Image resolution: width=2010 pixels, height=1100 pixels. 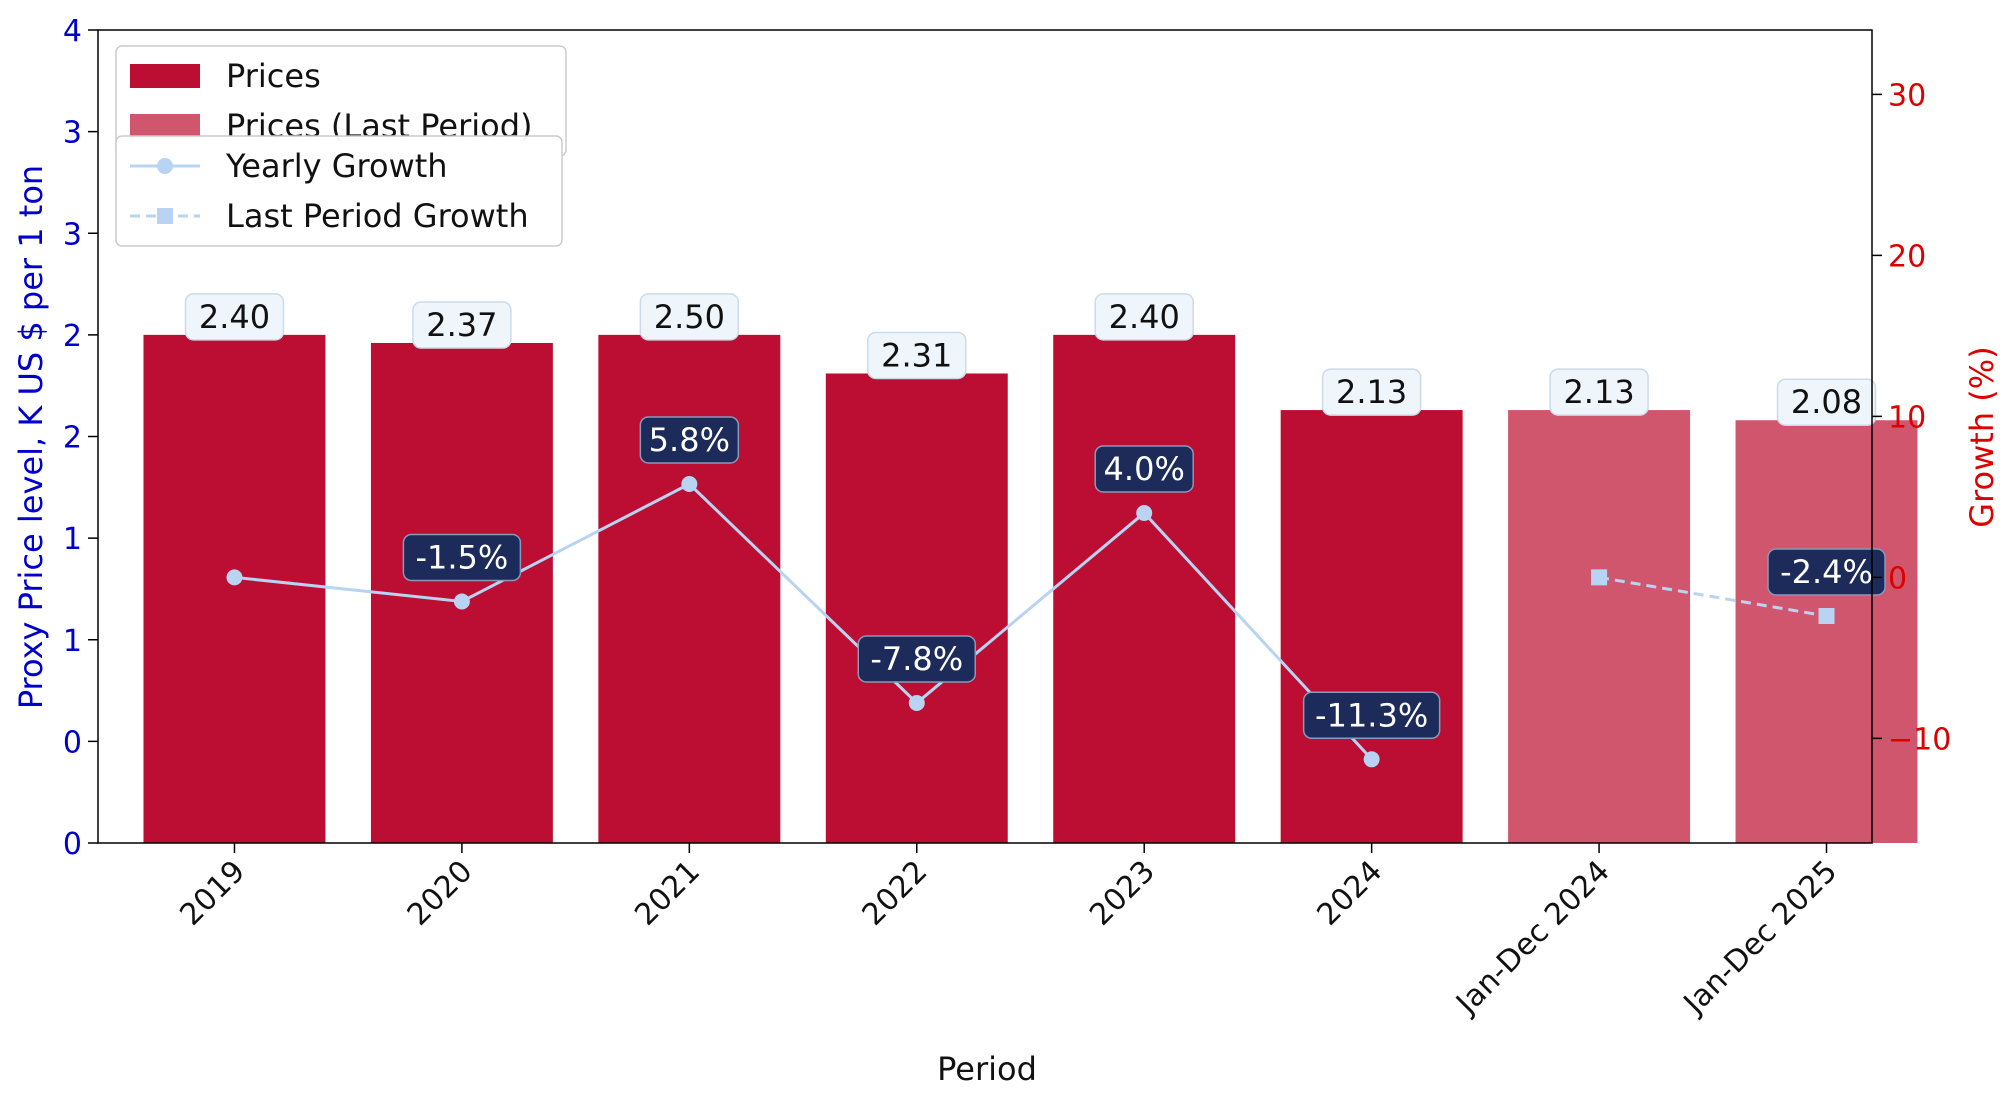 I want to click on growth-label-2020-text: -1.5%, so click(x=461, y=558).